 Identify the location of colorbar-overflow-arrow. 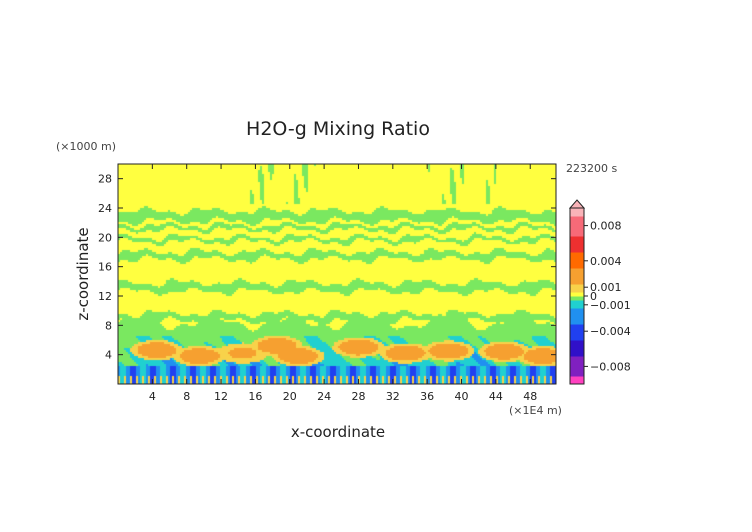
(577, 204).